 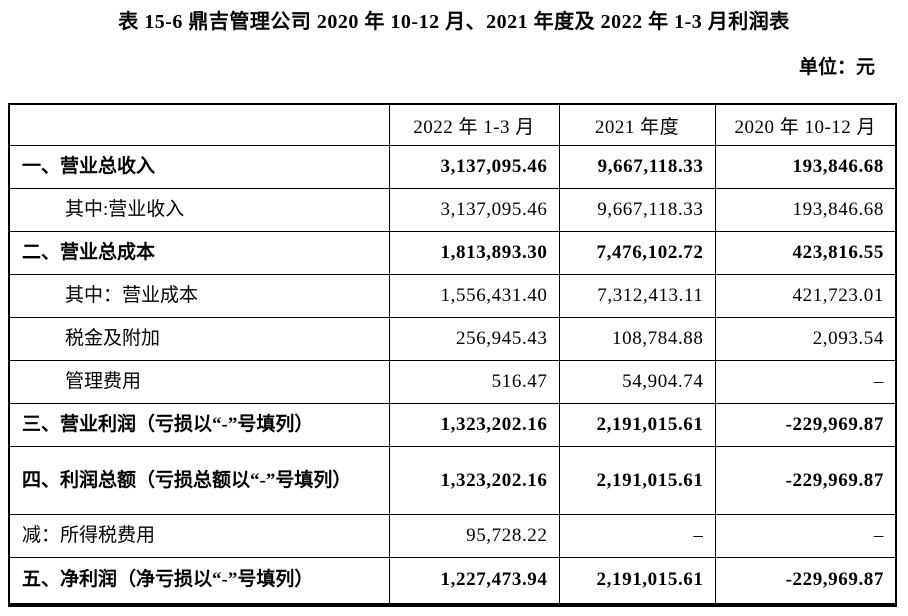 I want to click on column-header: 2020 年 10-12 月, so click(x=805, y=124).